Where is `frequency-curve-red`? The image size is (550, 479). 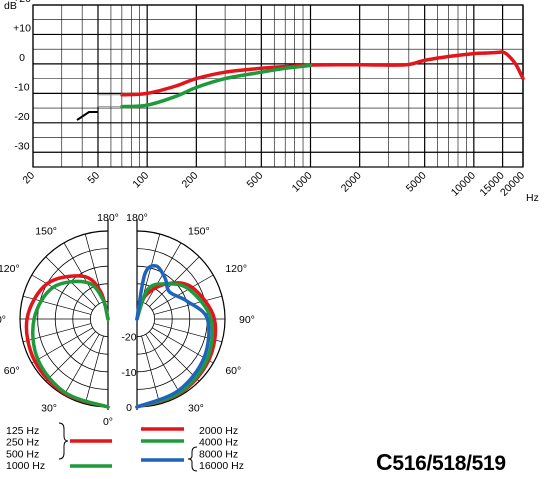 frequency-curve-red is located at coordinates (322, 73).